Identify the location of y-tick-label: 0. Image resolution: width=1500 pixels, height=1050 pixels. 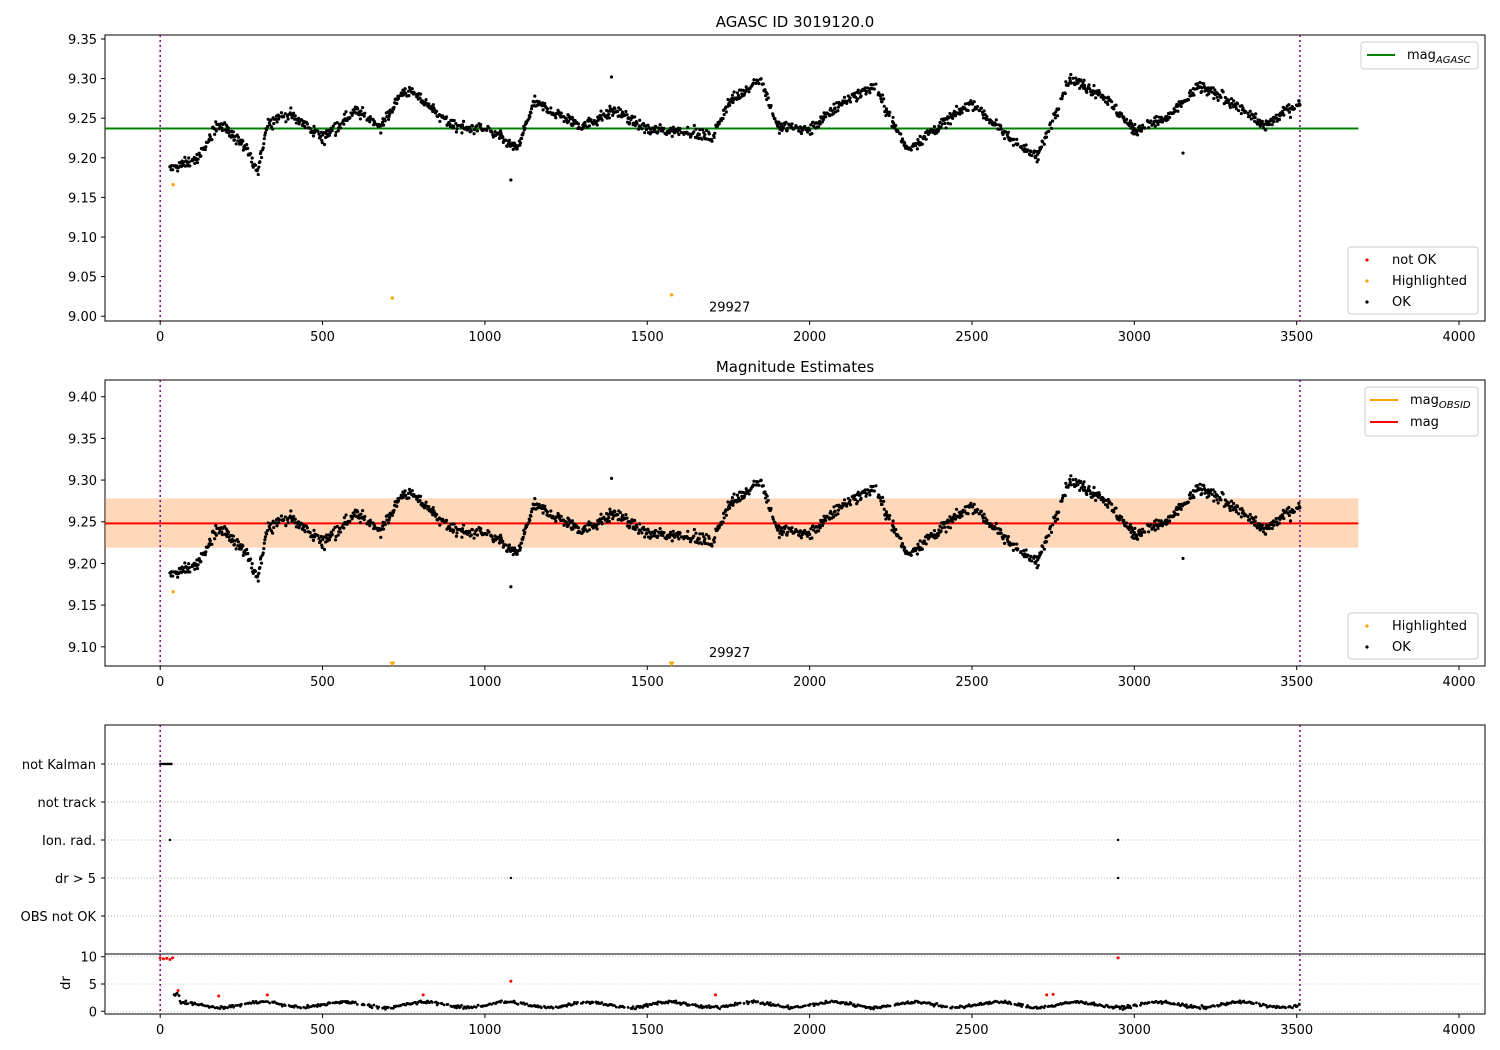
(93, 1012).